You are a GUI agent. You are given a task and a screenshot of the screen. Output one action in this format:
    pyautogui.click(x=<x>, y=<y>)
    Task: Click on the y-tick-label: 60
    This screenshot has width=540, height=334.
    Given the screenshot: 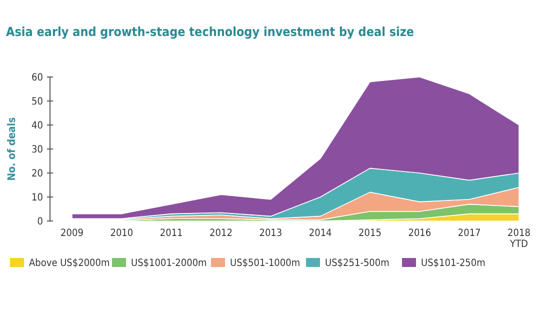 What is the action you would take?
    pyautogui.click(x=38, y=78)
    